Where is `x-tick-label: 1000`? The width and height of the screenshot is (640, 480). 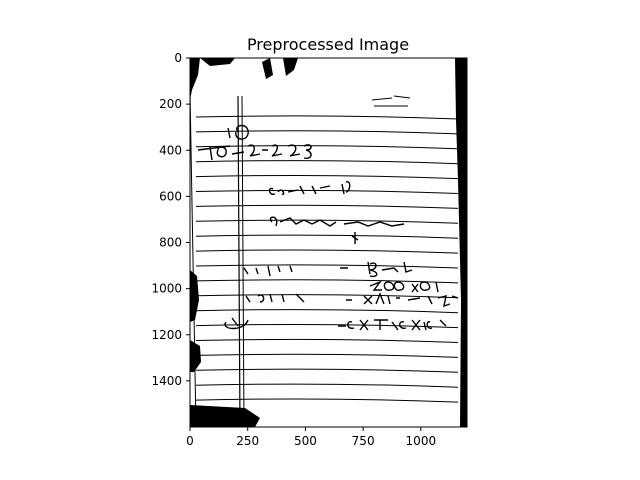 x-tick-label: 1000 is located at coordinates (421, 441).